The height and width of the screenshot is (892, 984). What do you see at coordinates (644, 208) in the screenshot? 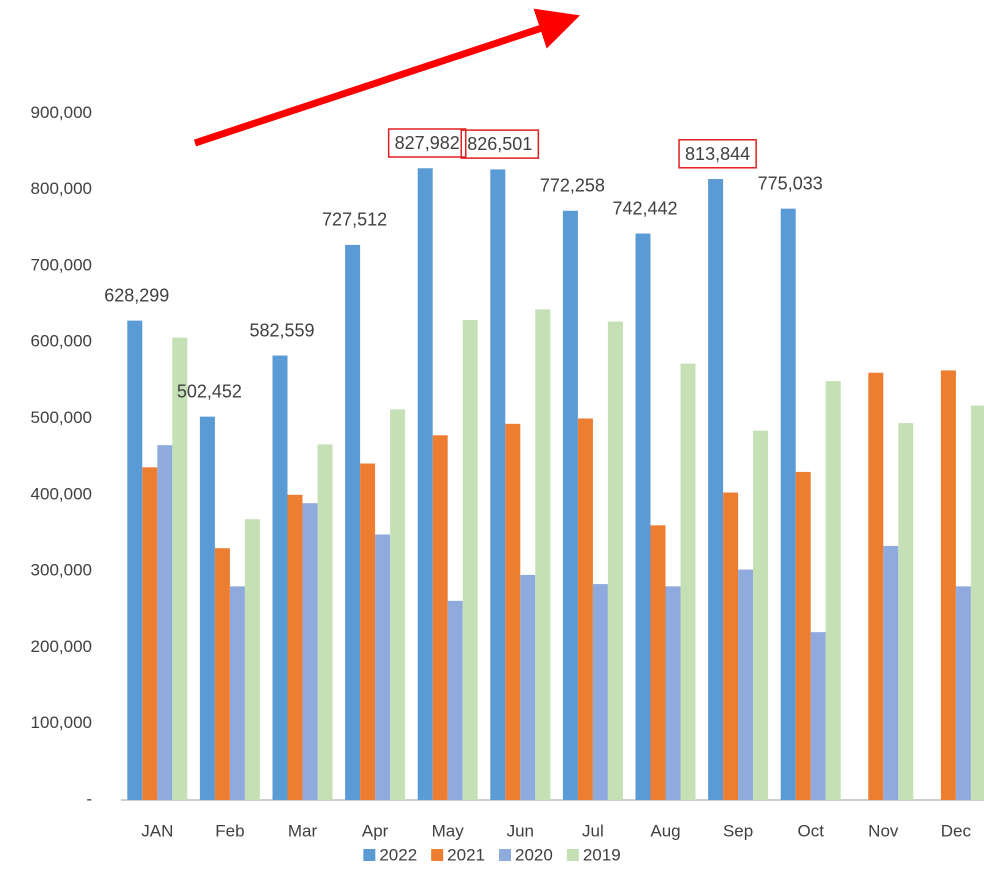
I see `data-label: 742,442` at bounding box center [644, 208].